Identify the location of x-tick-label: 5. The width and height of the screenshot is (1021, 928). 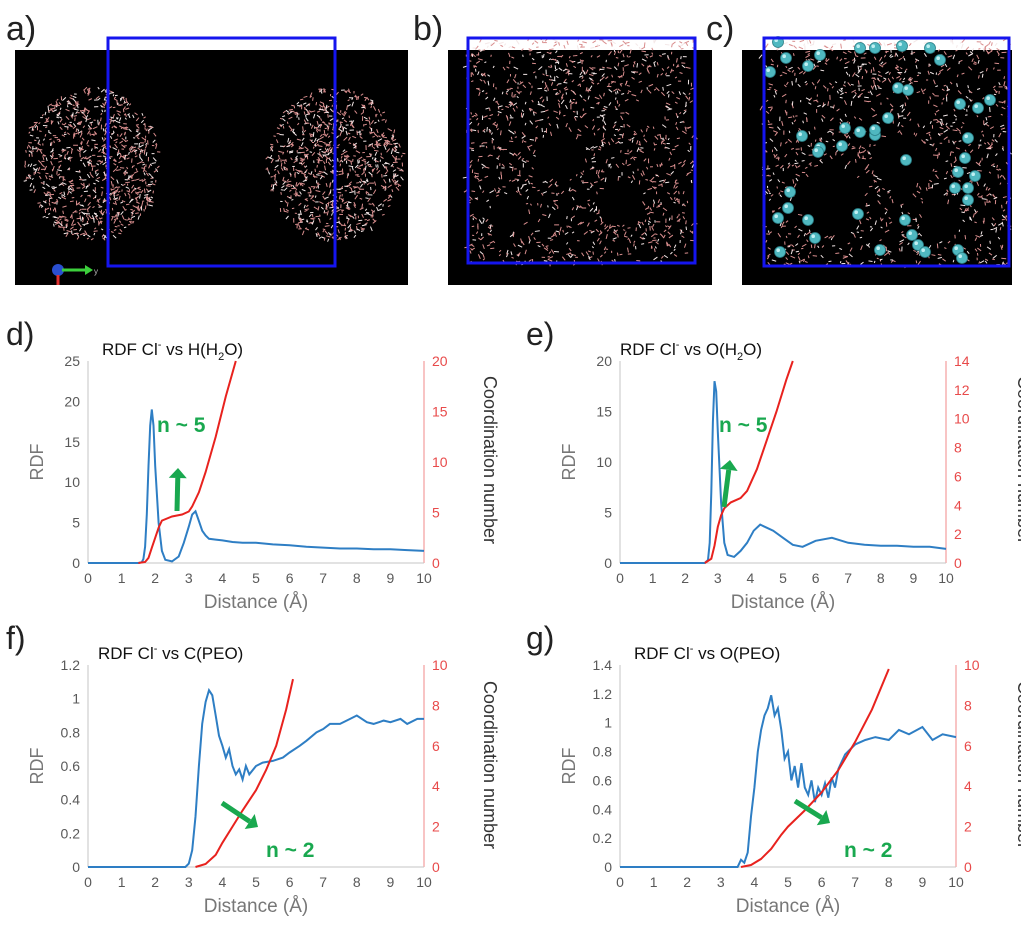
(783, 578).